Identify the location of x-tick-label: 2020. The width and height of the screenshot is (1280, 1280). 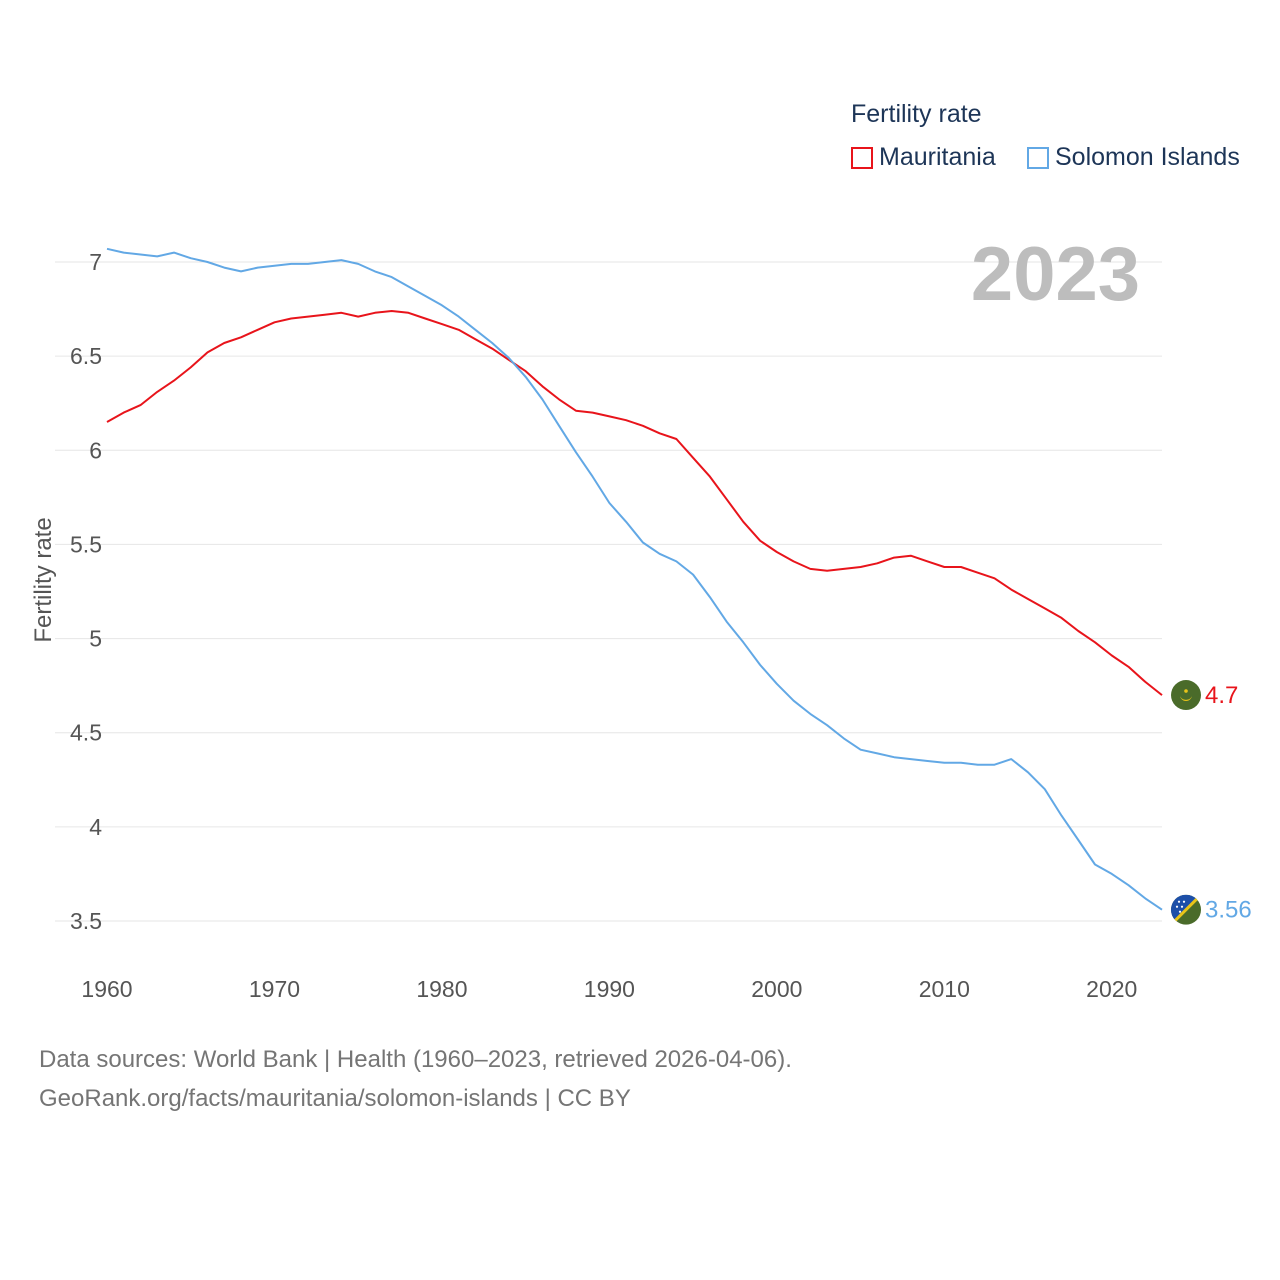
(1111, 989).